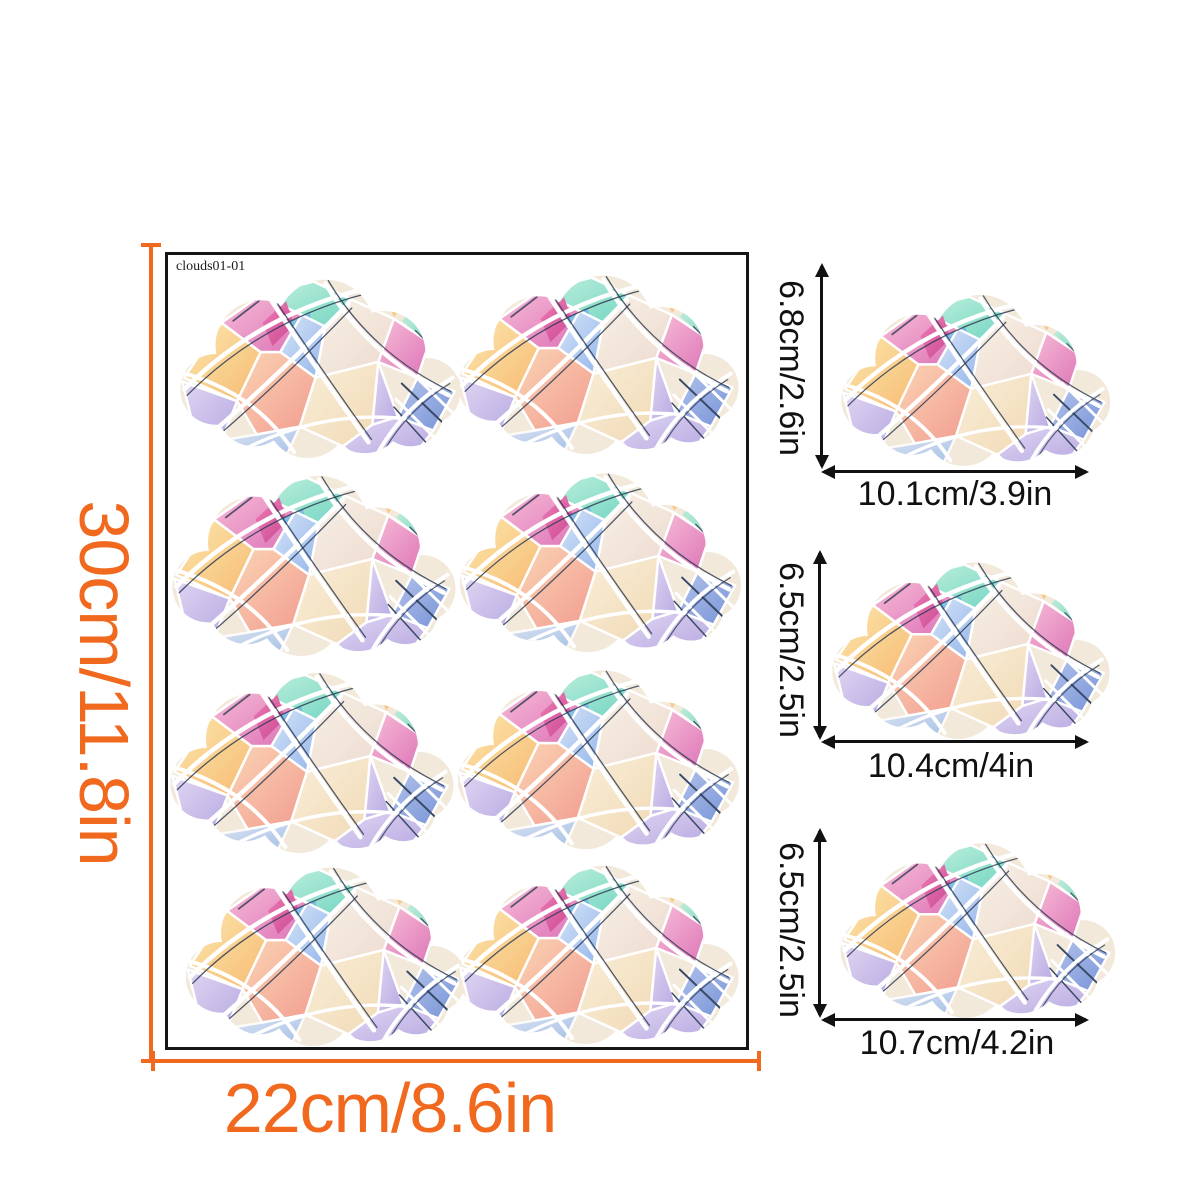 This screenshot has height=1200, width=1200. Describe the element at coordinates (957, 1043) in the screenshot. I see `sample-3-width-label: 10.7cm/4.2in` at that location.